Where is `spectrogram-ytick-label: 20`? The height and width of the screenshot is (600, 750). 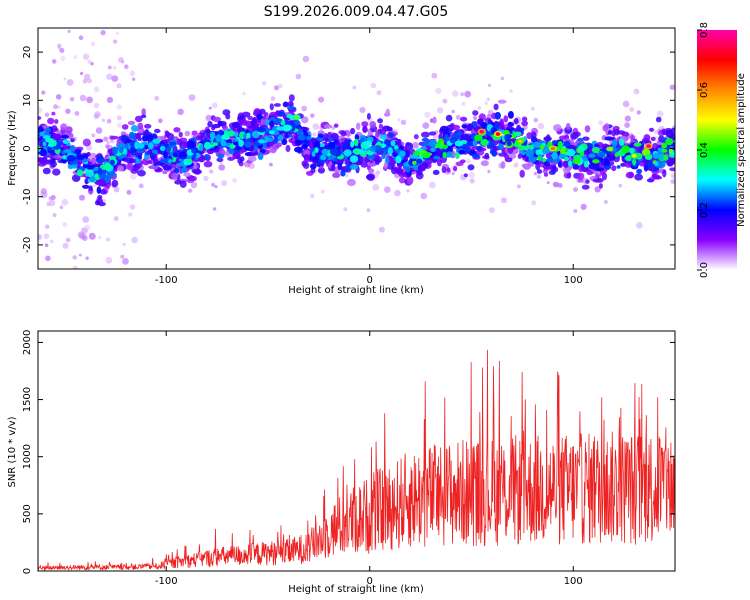
spectrogram-ytick-label: 20 is located at coordinates (27, 52).